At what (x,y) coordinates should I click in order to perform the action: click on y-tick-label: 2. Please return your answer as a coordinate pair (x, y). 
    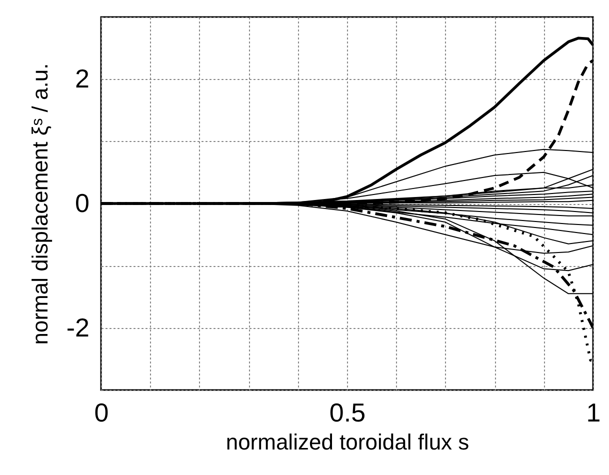
    Looking at the image, I should click on (82, 79).